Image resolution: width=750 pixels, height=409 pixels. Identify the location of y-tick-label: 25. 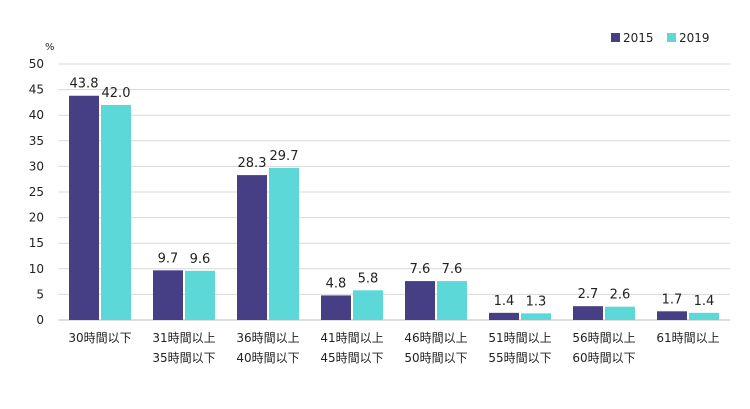
(36, 192).